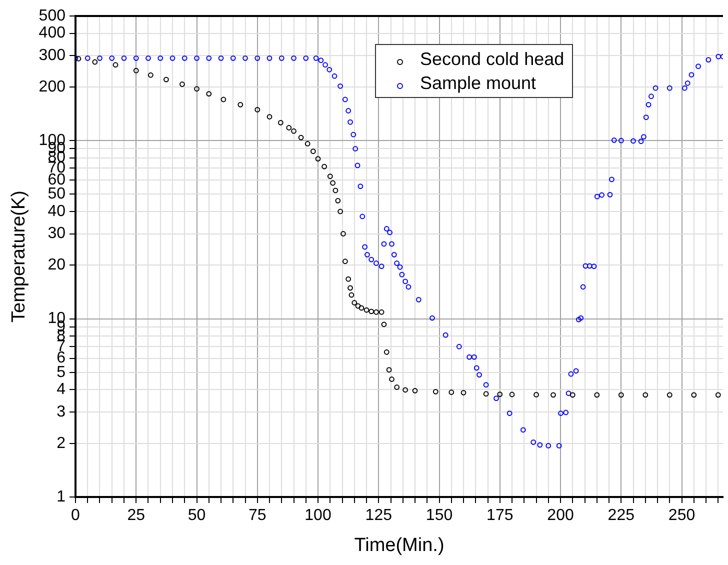 The image size is (728, 565). What do you see at coordinates (61, 443) in the screenshot?
I see `y-tick-label: 2` at bounding box center [61, 443].